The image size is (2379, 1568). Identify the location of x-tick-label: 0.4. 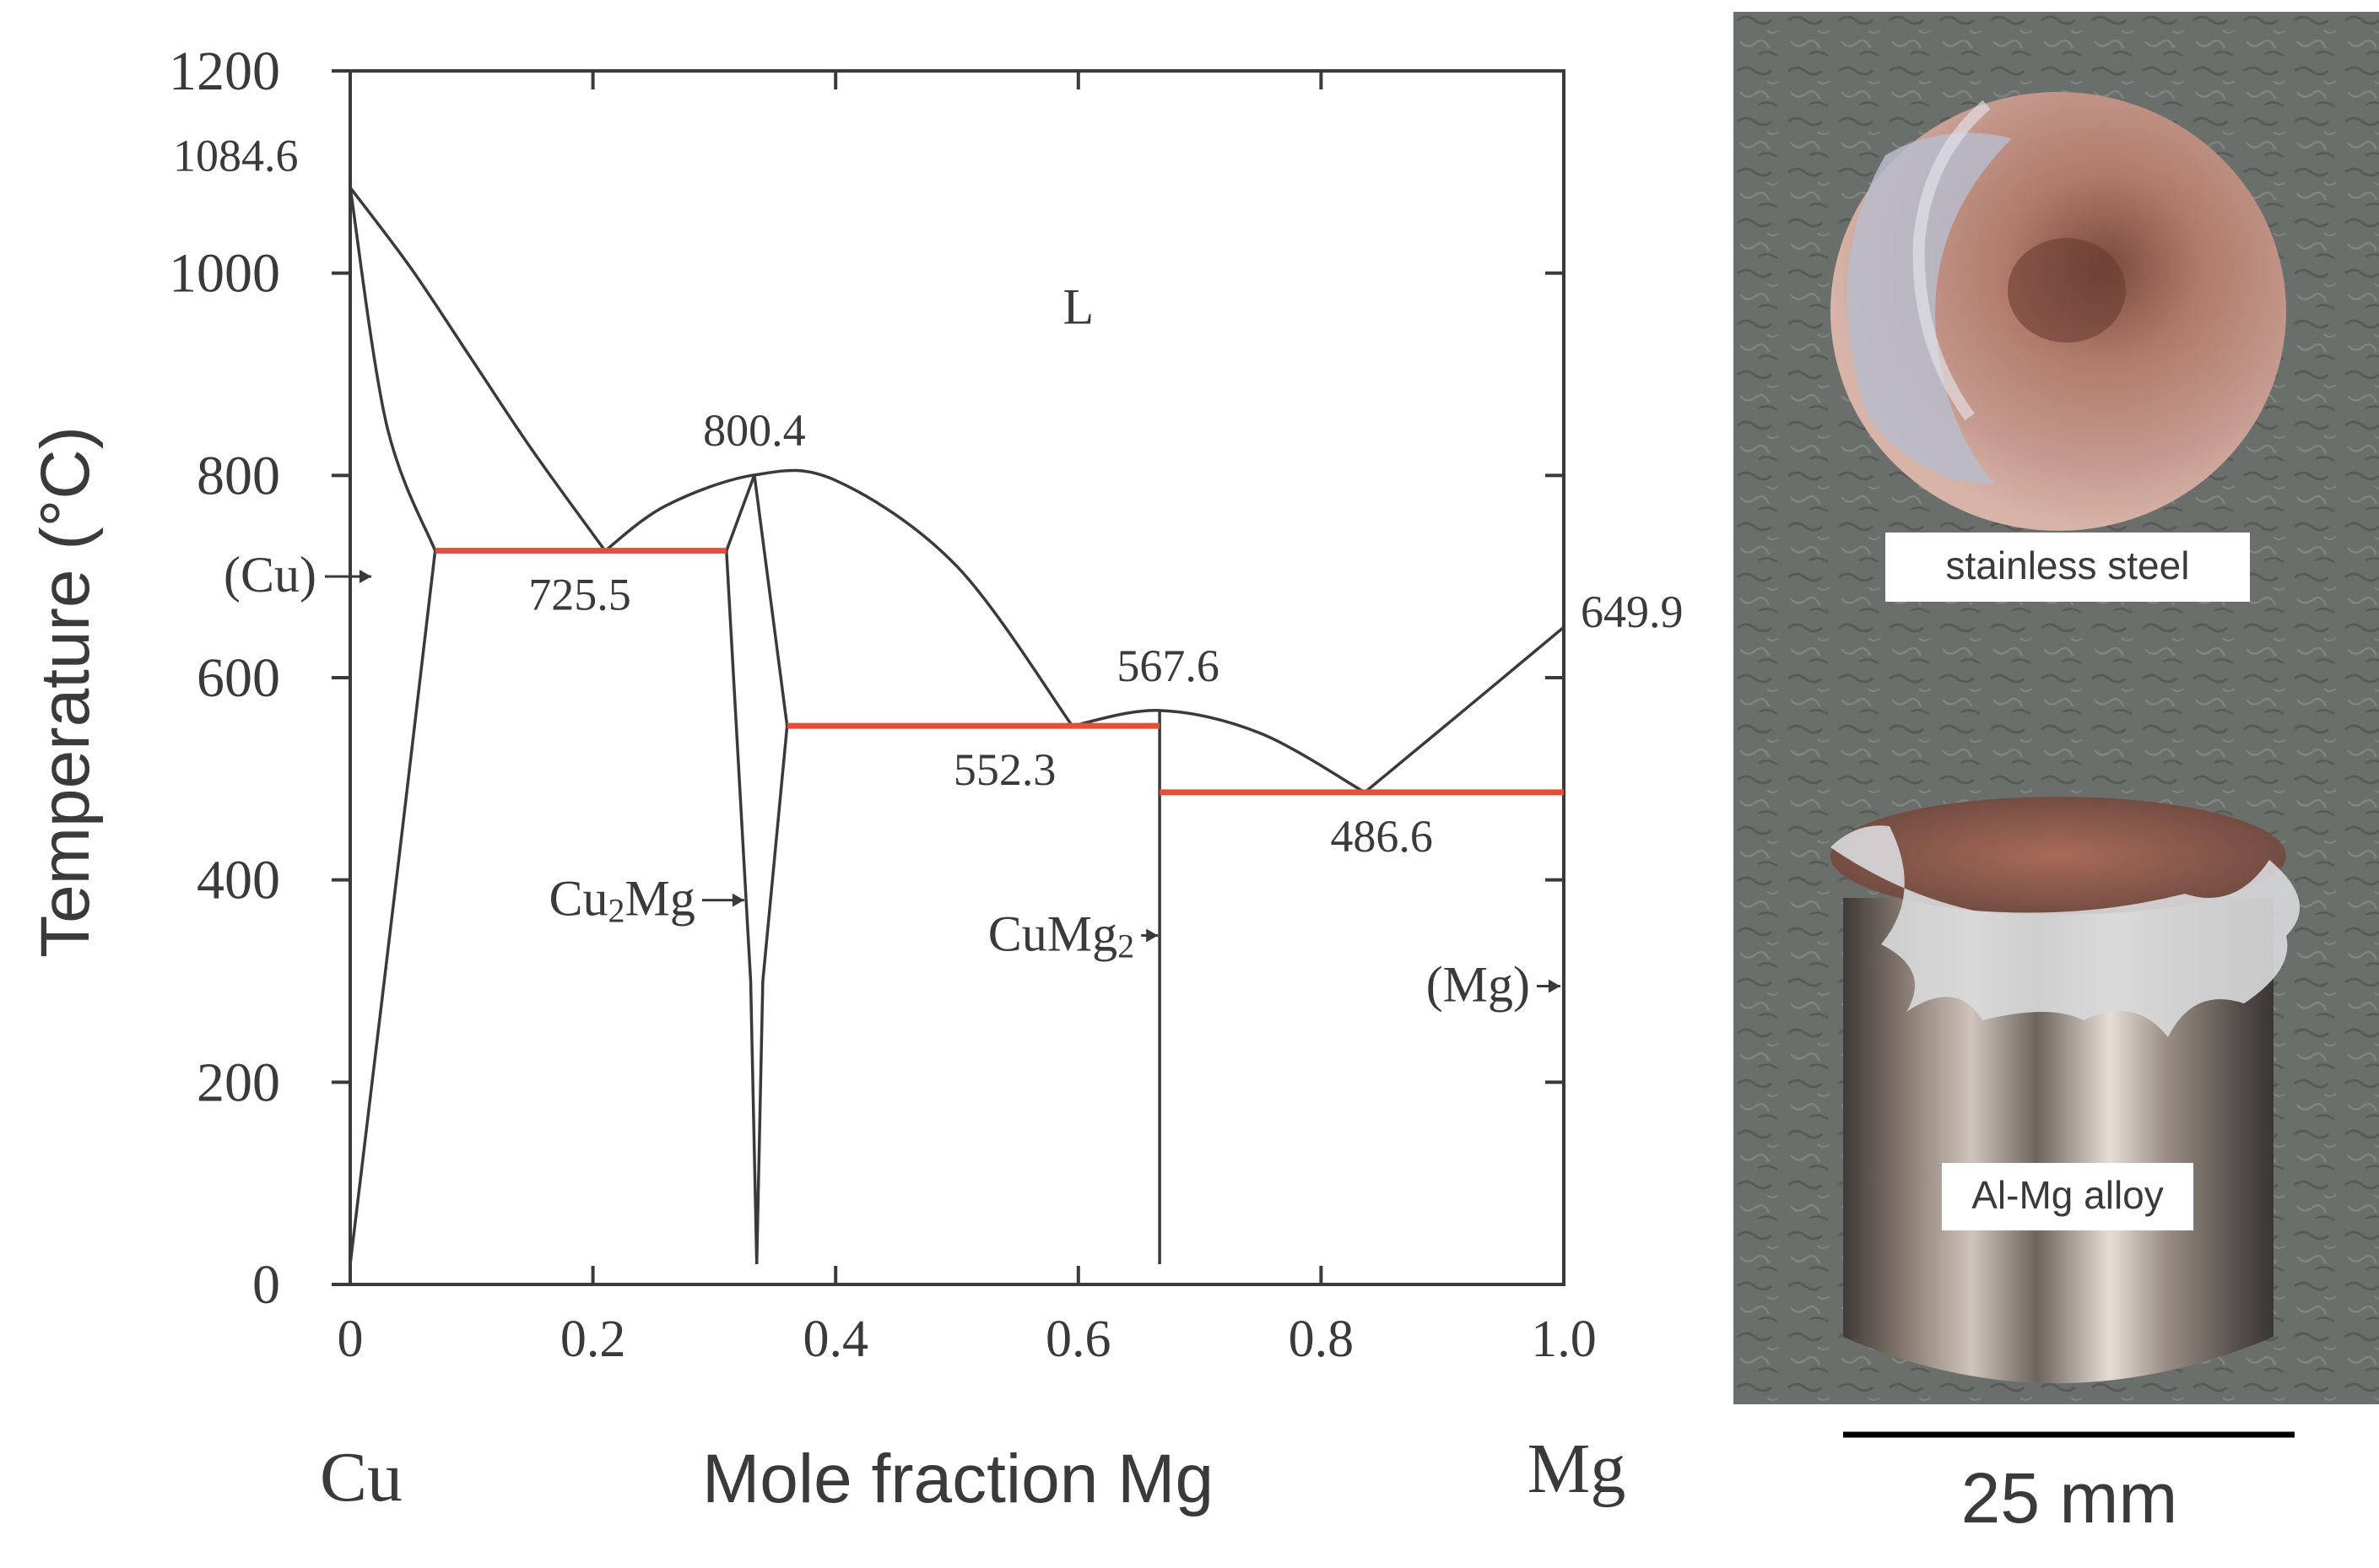
(836, 1339).